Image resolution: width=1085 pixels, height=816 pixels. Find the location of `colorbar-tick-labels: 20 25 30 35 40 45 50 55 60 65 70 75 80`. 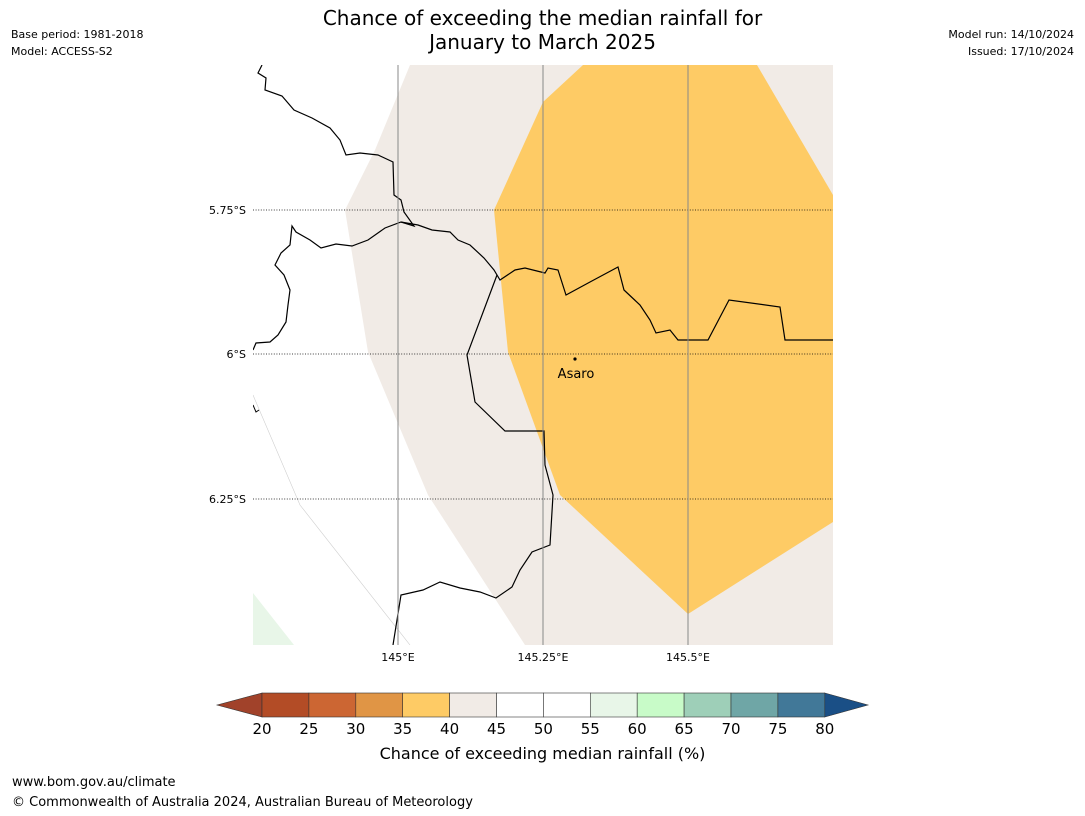

colorbar-tick-labels: 20 25 30 35 40 45 50 55 60 65 70 75 80 is located at coordinates (543, 729).